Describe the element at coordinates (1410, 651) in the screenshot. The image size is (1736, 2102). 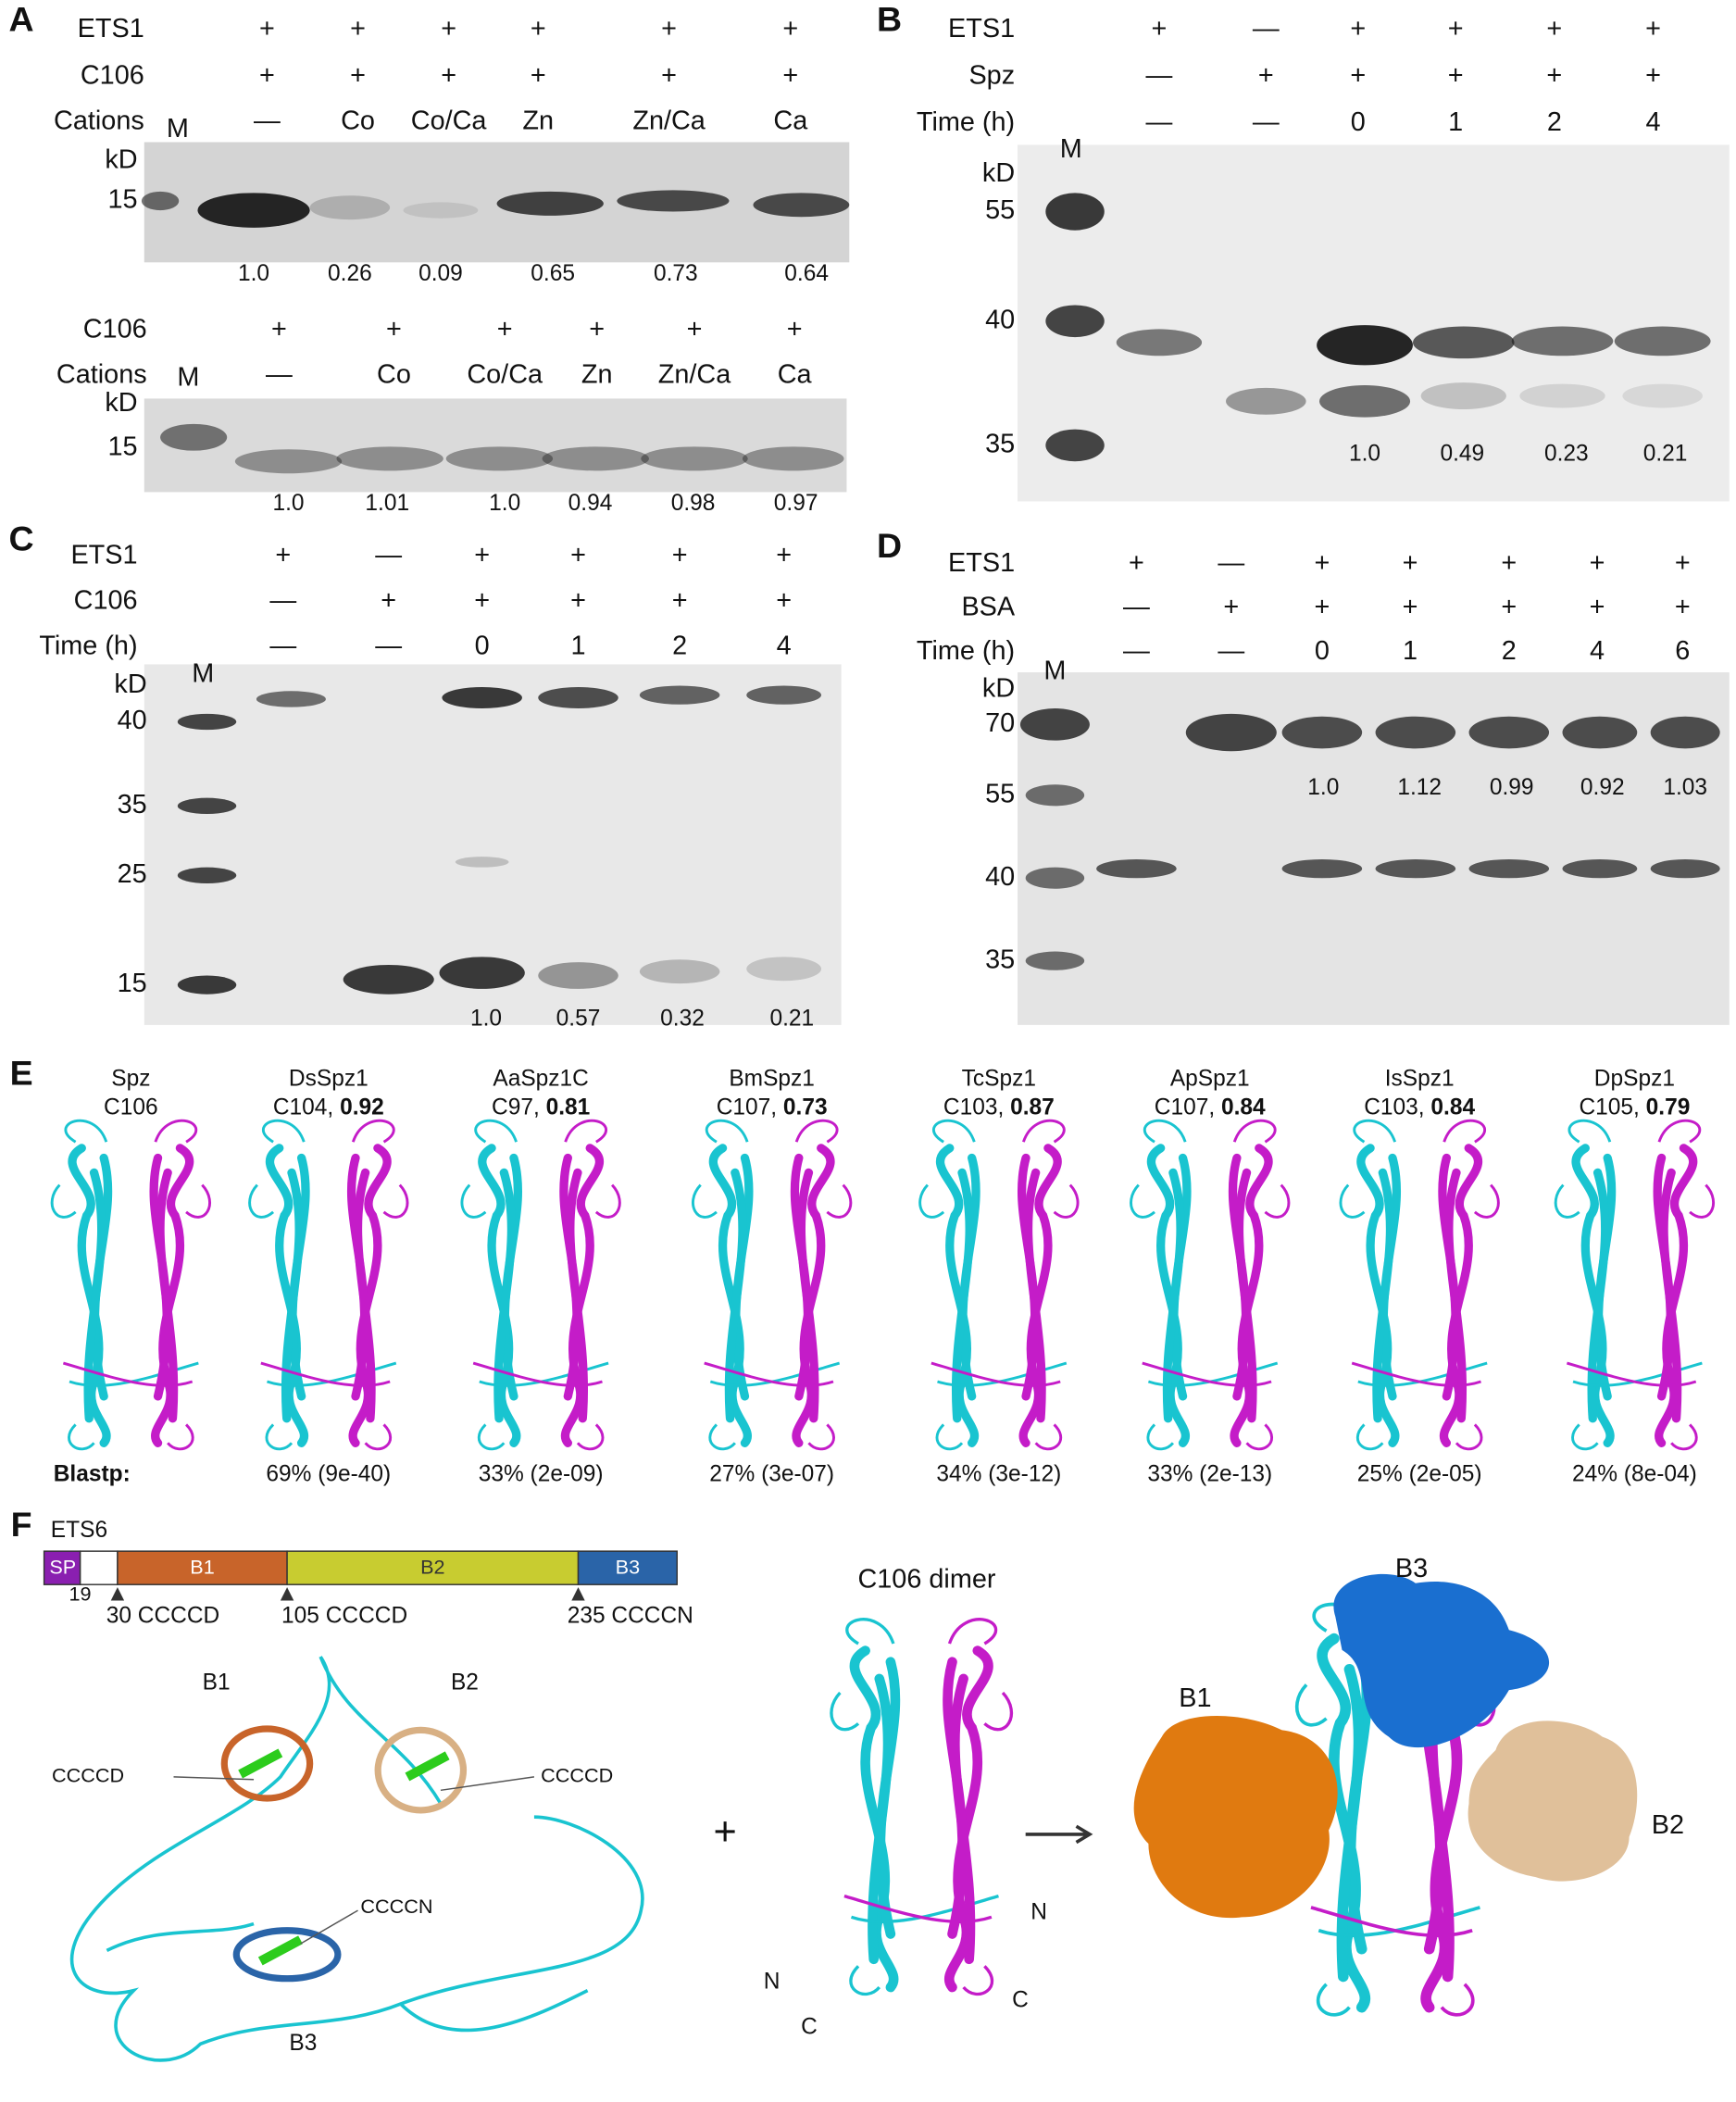
I see `lane-label: 1` at that location.